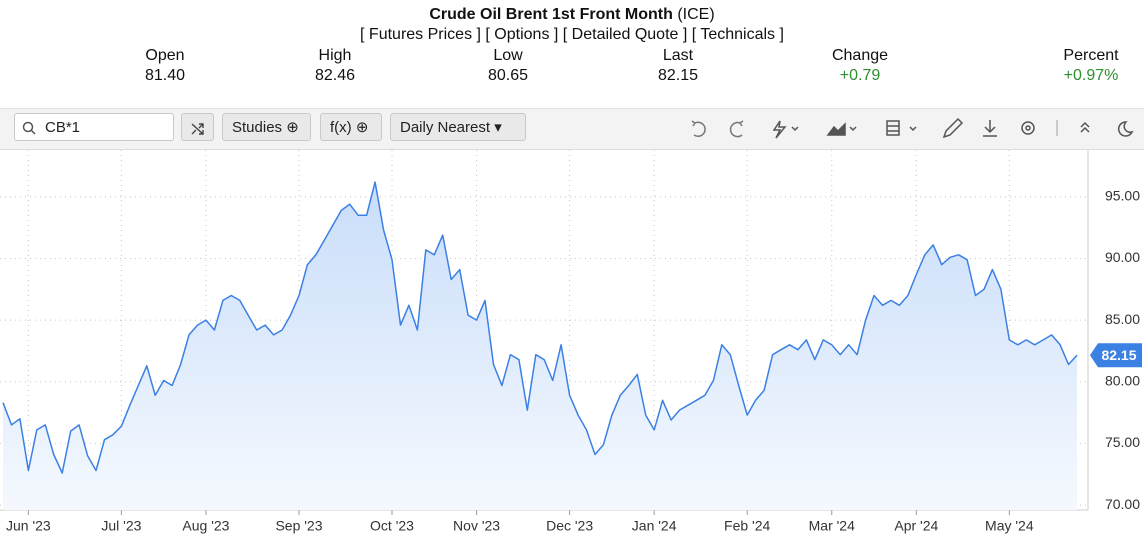 The image size is (1144, 541). What do you see at coordinates (654, 526) in the screenshot?
I see `x-tick-label: Jan '24` at bounding box center [654, 526].